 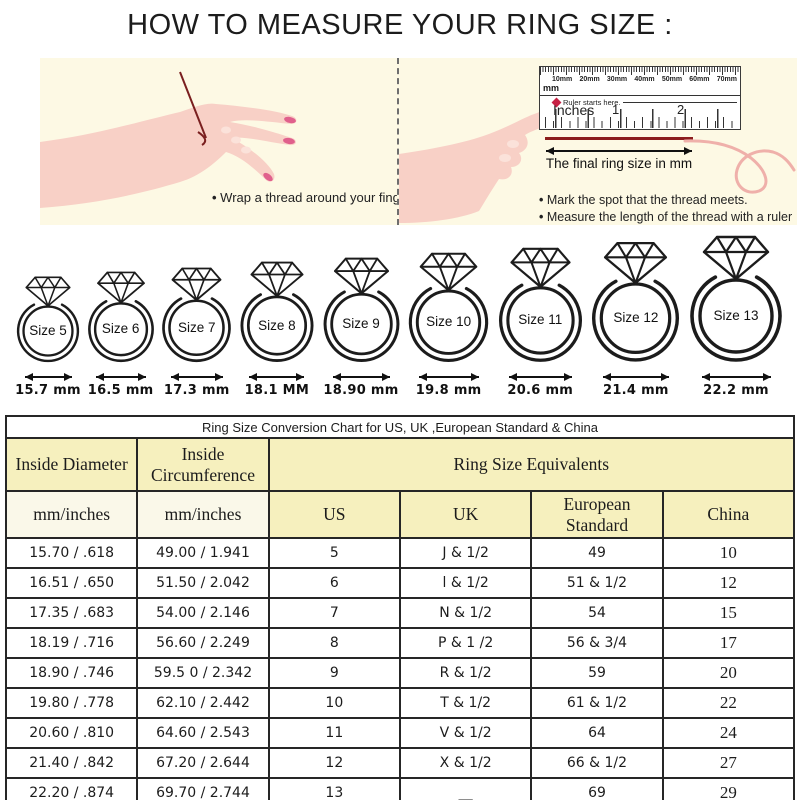 What do you see at coordinates (361, 312) in the screenshot?
I see `diamond-ring-illustration: Size 9` at bounding box center [361, 312].